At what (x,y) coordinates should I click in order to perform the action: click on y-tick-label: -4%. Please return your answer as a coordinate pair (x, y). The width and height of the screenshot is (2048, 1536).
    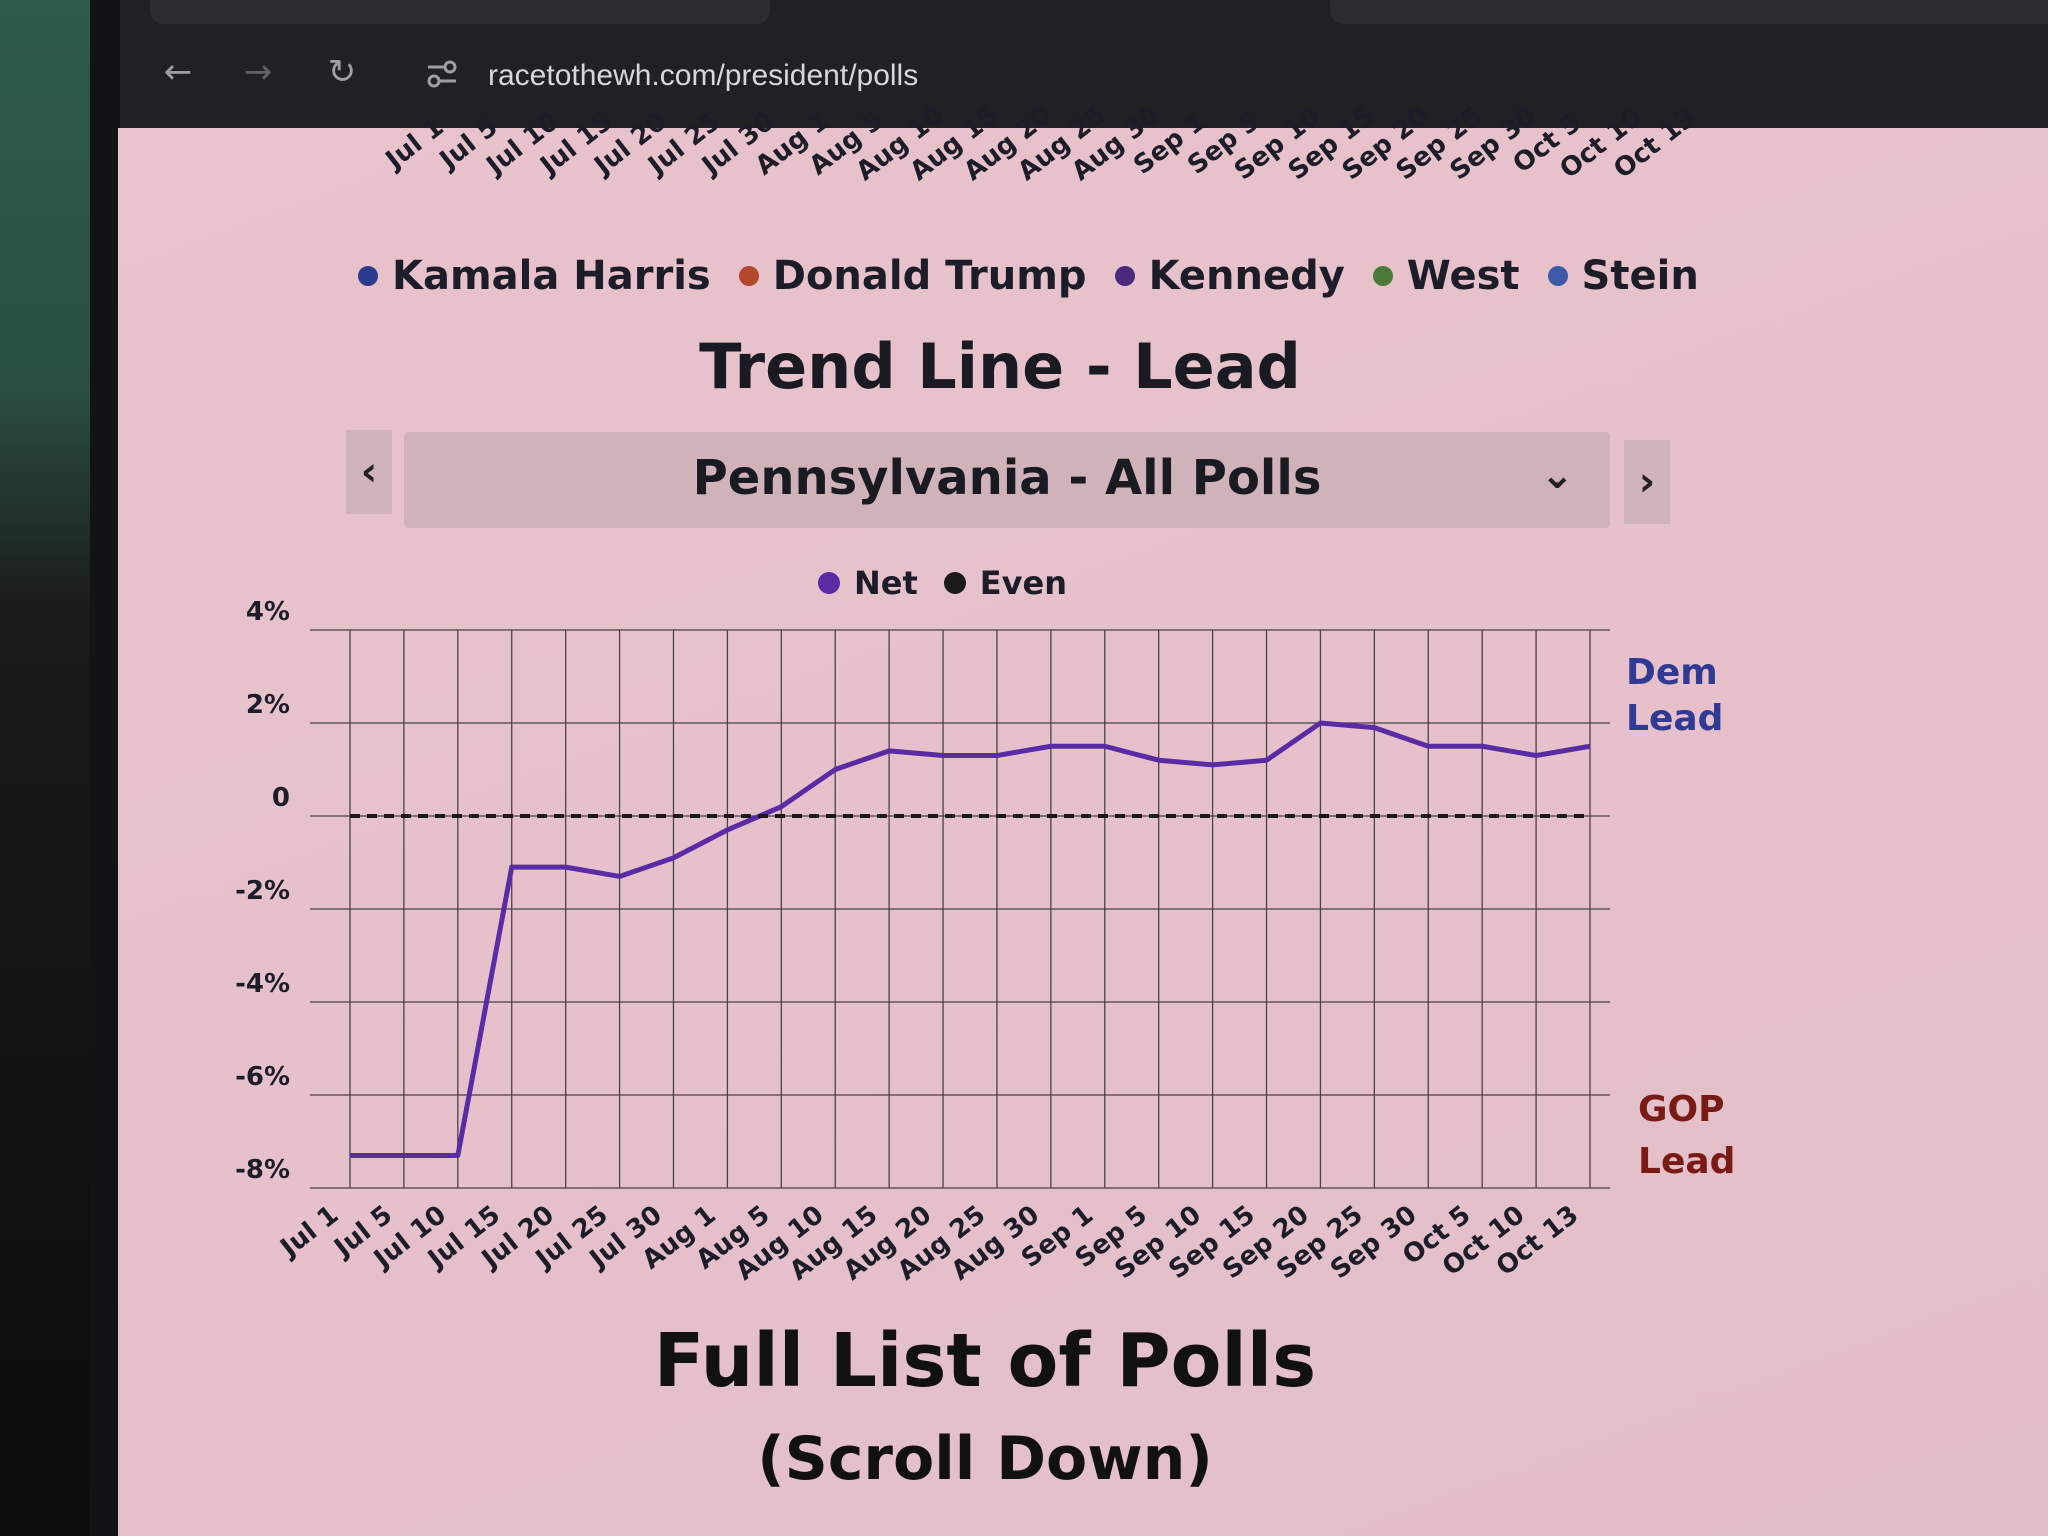
    Looking at the image, I should click on (262, 984).